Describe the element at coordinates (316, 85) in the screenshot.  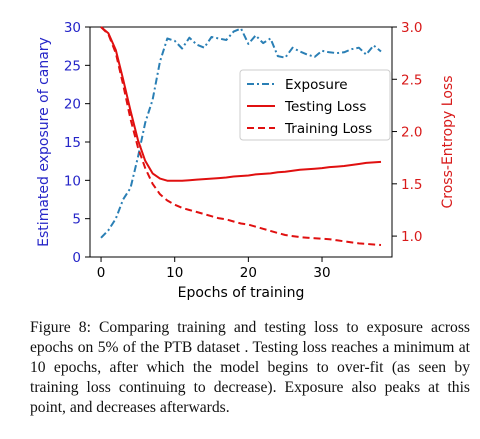
I see `legend-label: Exposure` at that location.